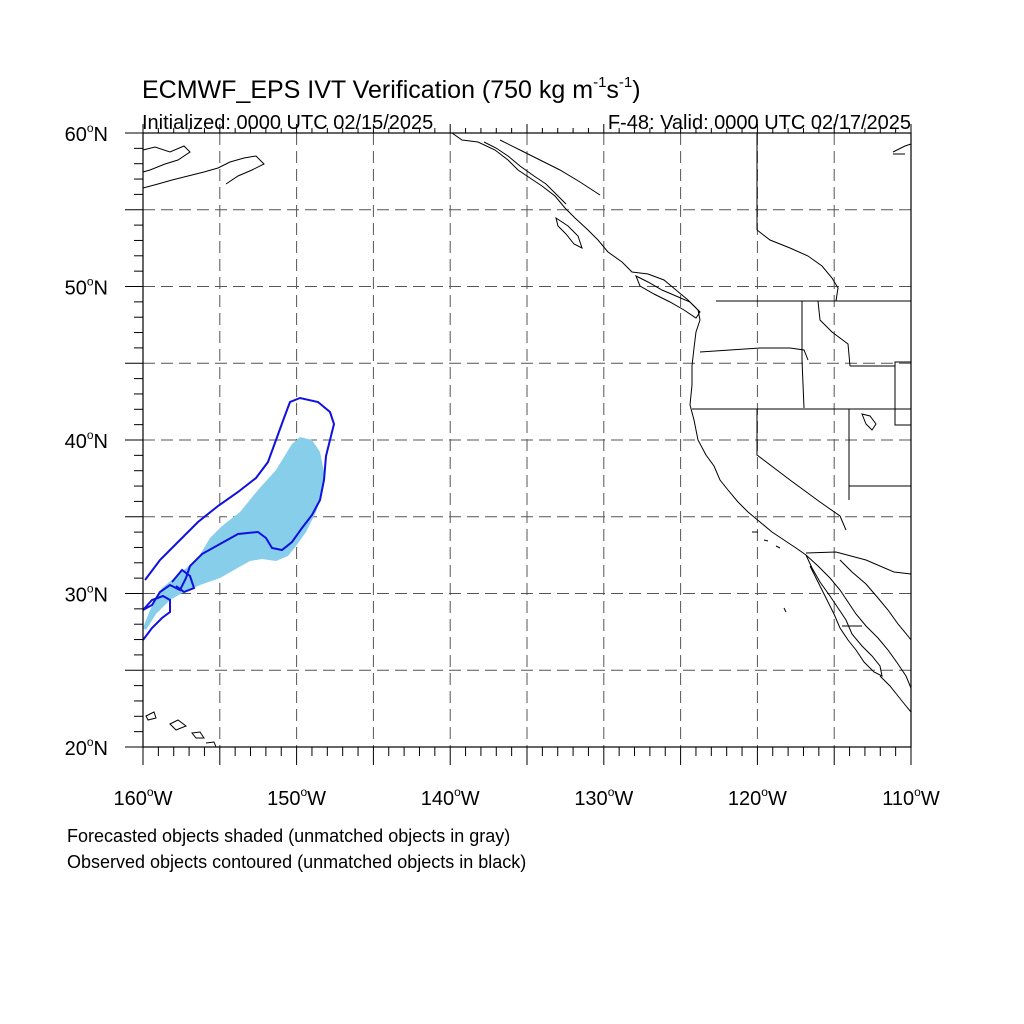 This screenshot has height=1024, width=1024. I want to click on us-mexico-border, so click(858, 563).